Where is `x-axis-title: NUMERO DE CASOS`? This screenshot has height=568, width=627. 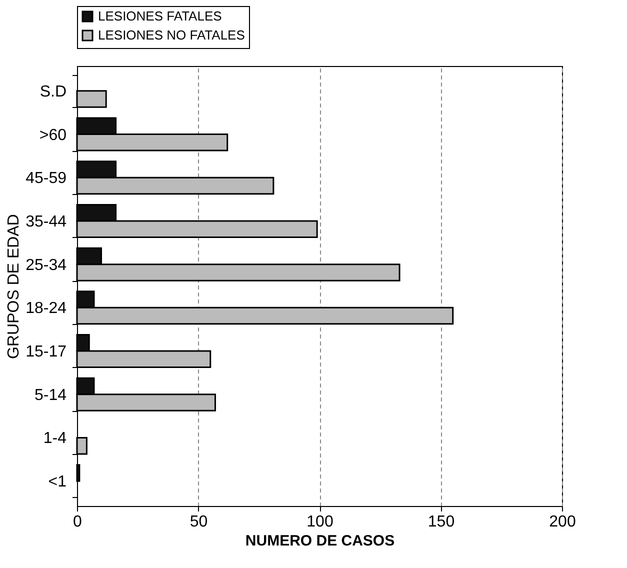 x-axis-title: NUMERO DE CASOS is located at coordinates (320, 541).